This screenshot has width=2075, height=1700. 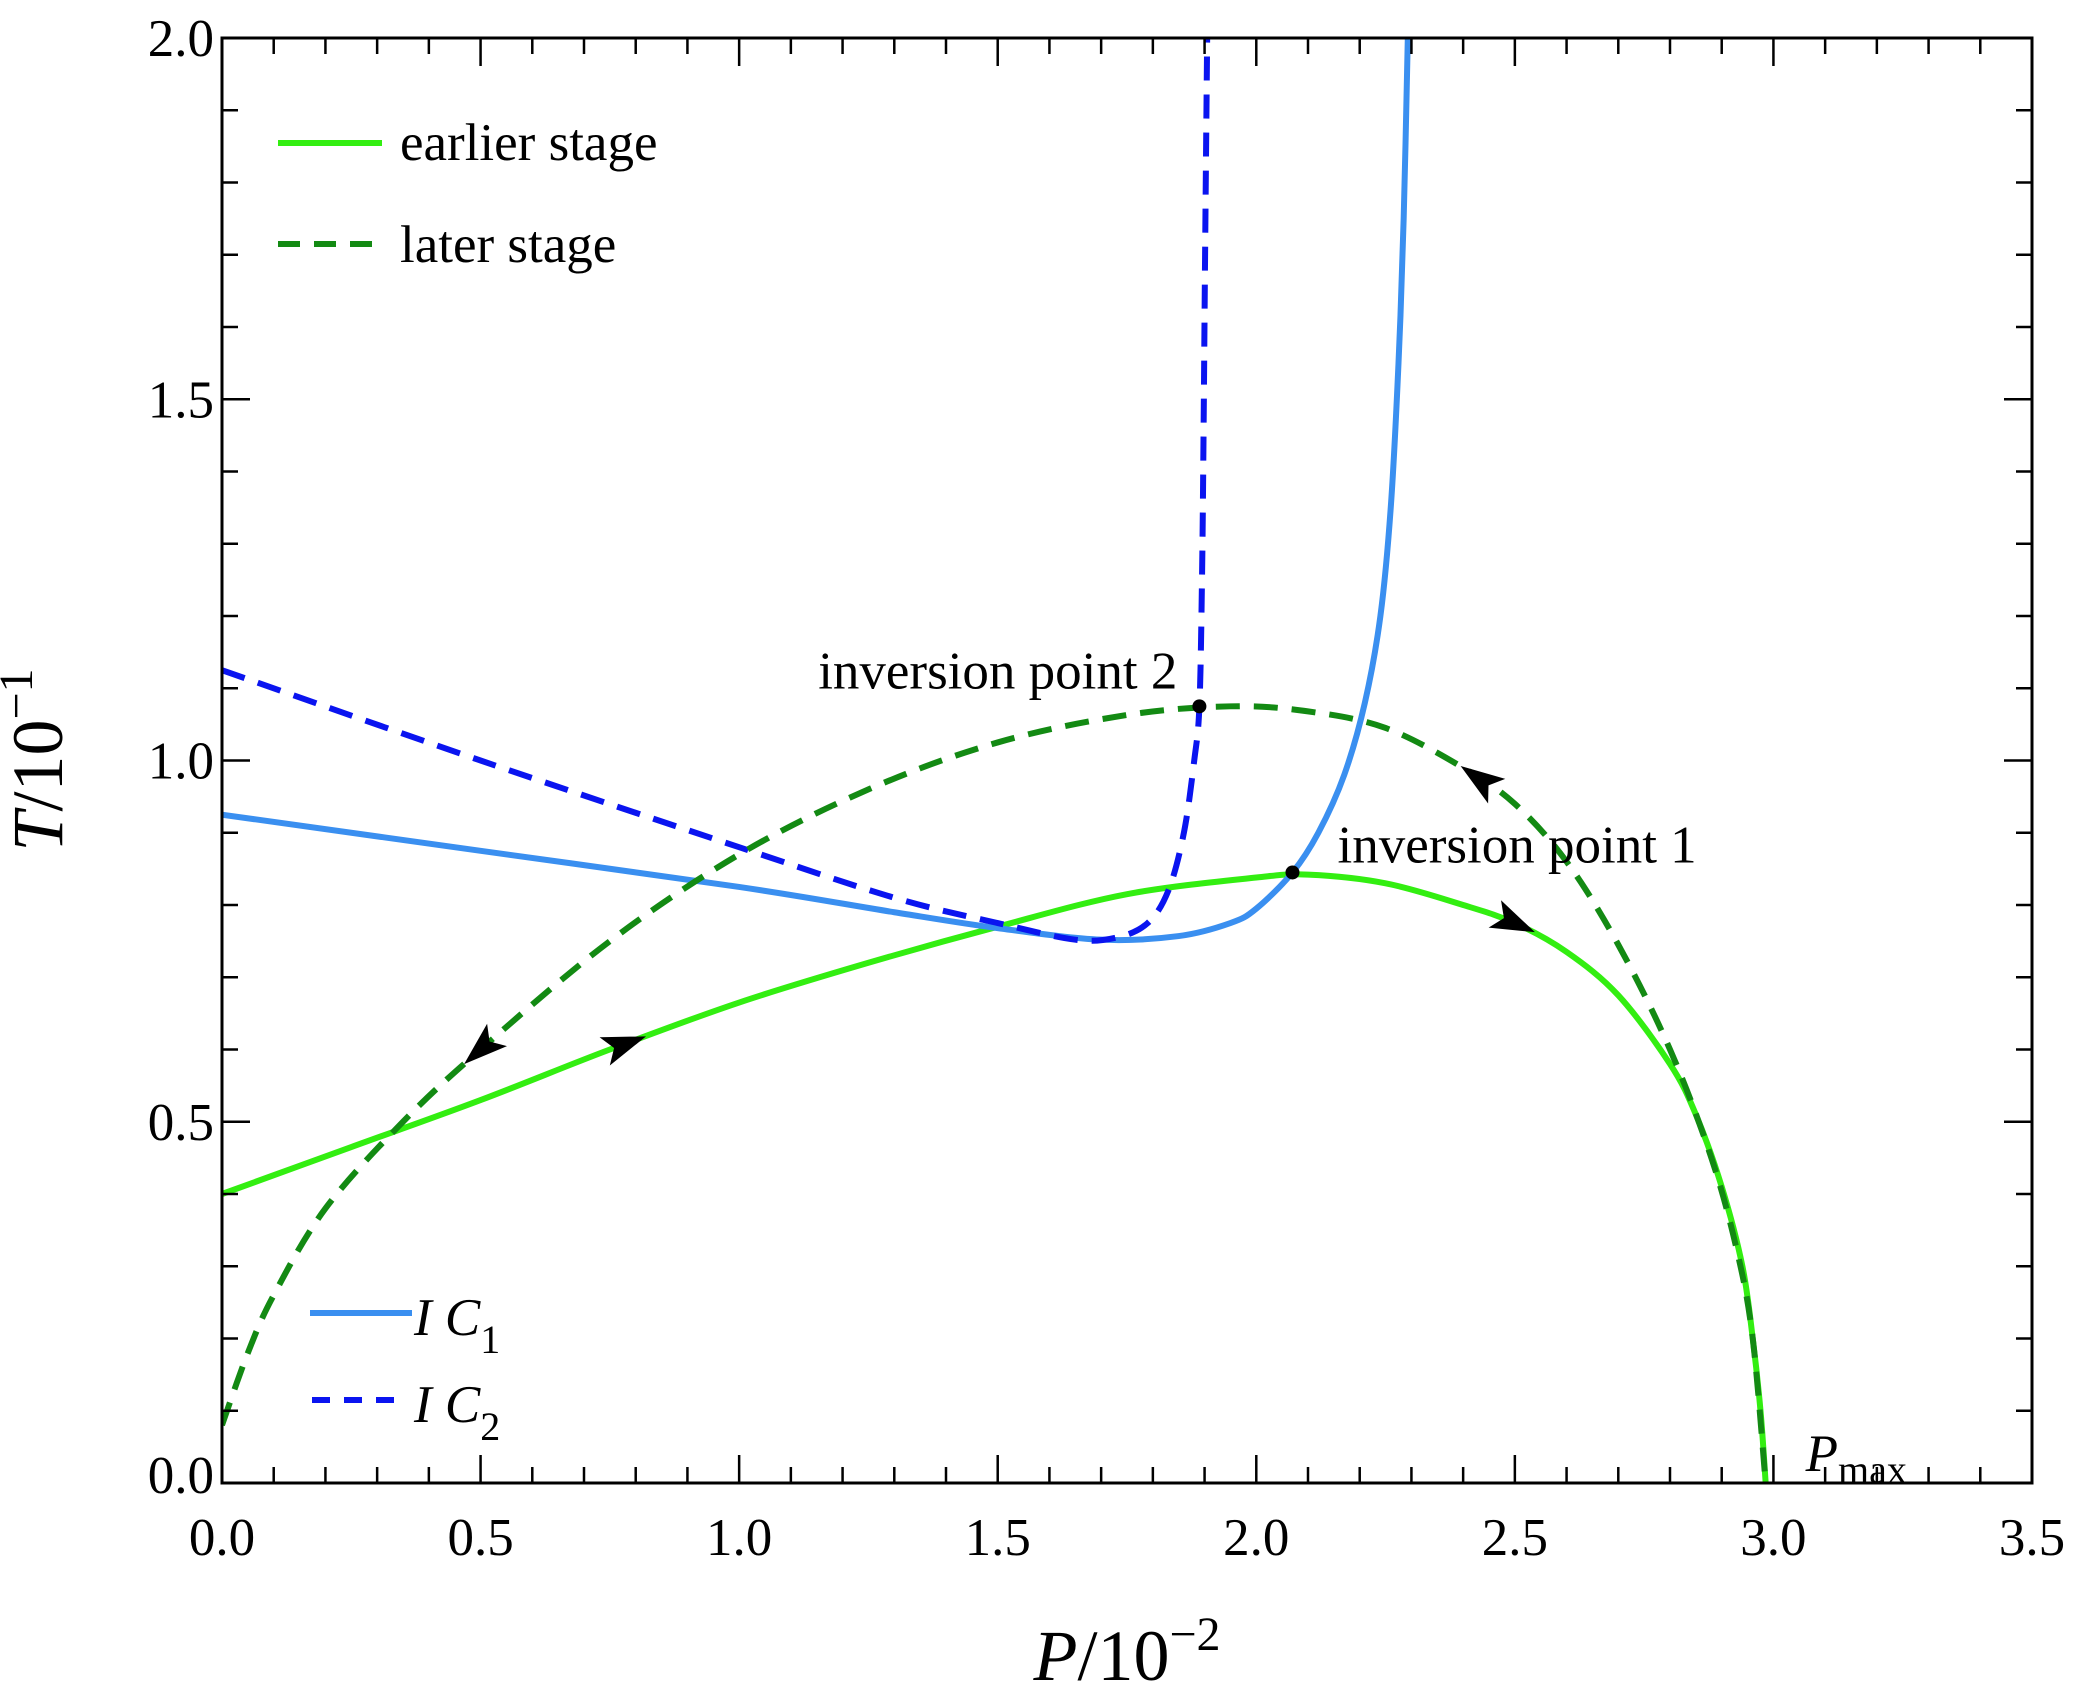 What do you see at coordinates (181, 762) in the screenshot?
I see `y-tick-label: 1.0` at bounding box center [181, 762].